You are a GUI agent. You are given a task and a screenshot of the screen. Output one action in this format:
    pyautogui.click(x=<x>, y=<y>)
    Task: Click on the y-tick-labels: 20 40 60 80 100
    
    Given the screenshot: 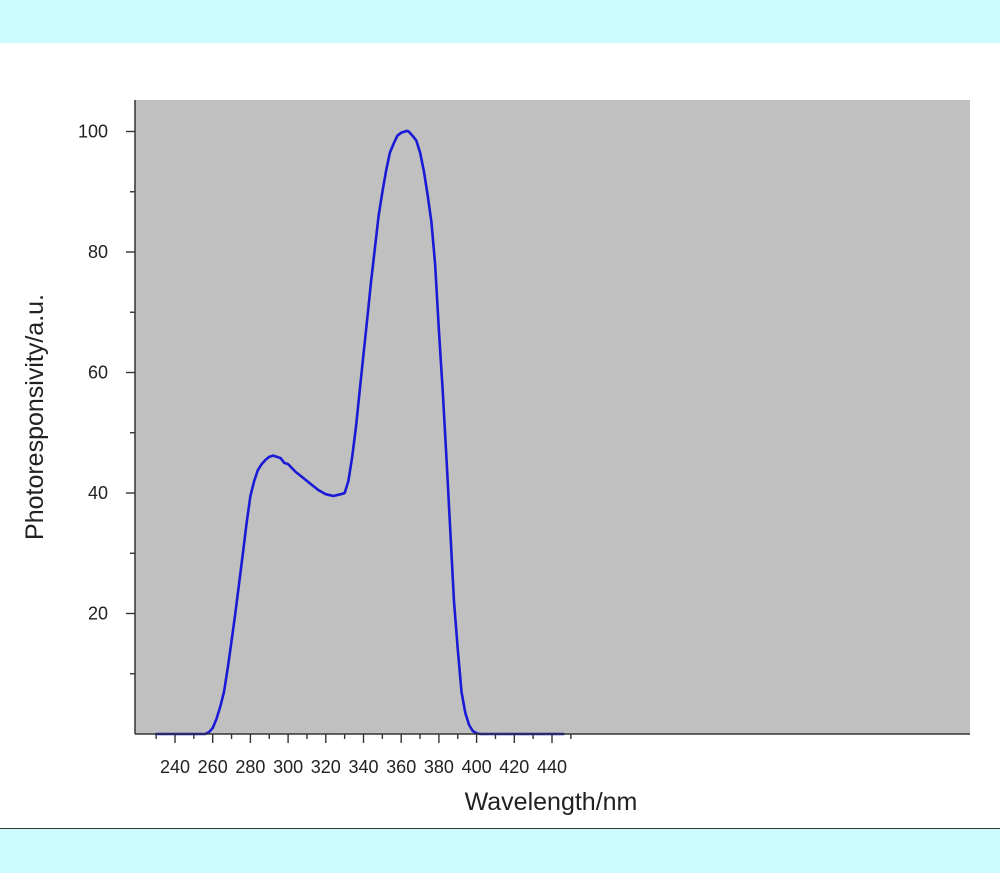 What is the action you would take?
    pyautogui.click(x=93, y=373)
    